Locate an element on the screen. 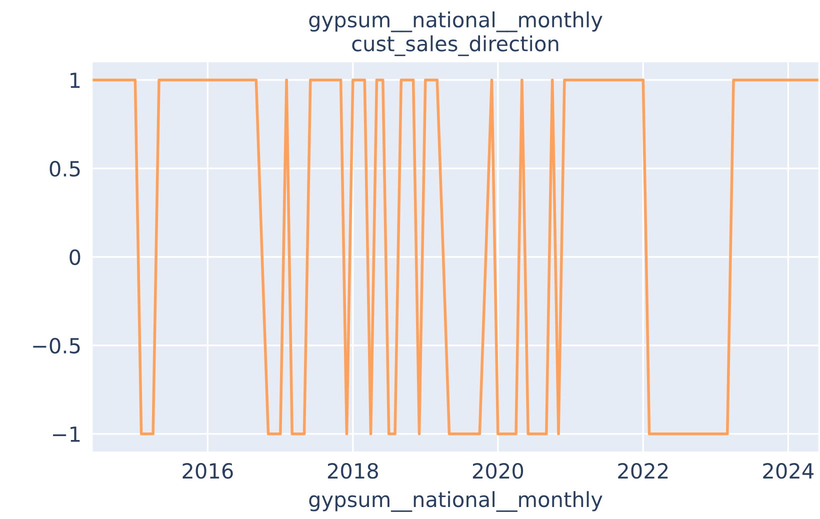  y-tick-label: −1 is located at coordinates (66, 434).